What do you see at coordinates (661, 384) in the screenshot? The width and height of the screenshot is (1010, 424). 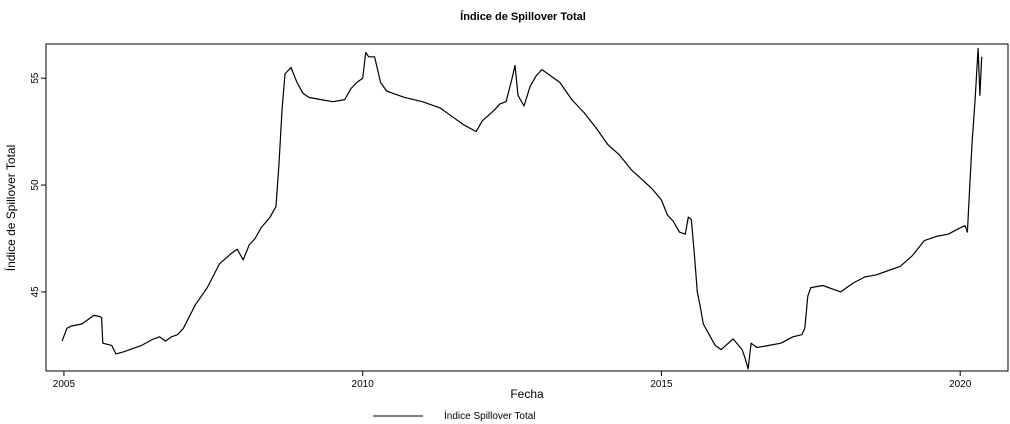 I see `x-tick-label: 2015` at bounding box center [661, 384].